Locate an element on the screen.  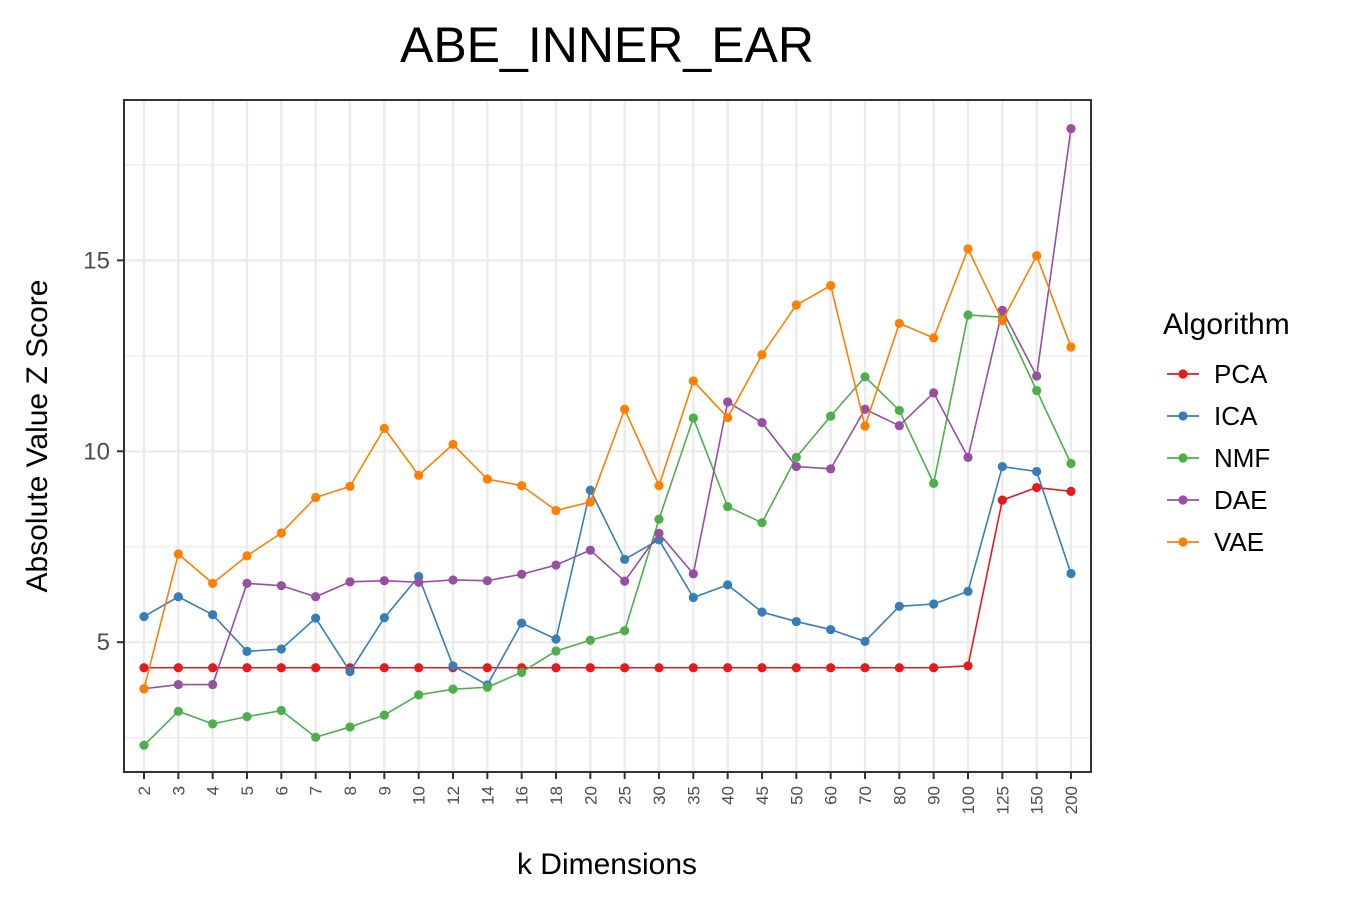
legend-item-nmf: NMF is located at coordinates (1218, 458).